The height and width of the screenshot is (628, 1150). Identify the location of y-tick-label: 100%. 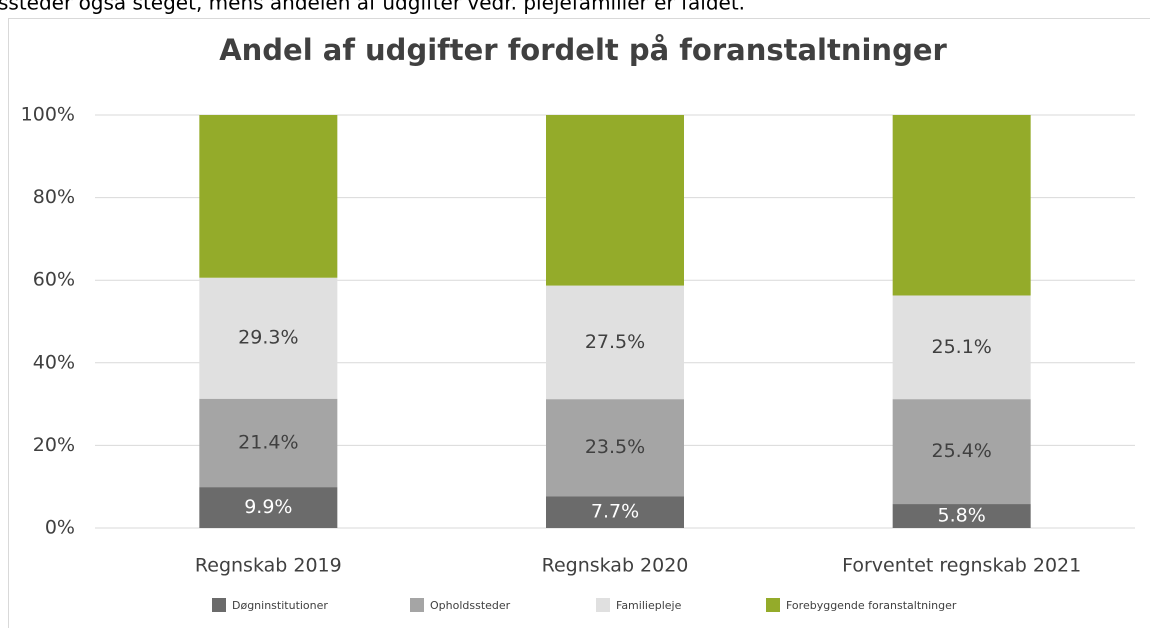
(48, 115).